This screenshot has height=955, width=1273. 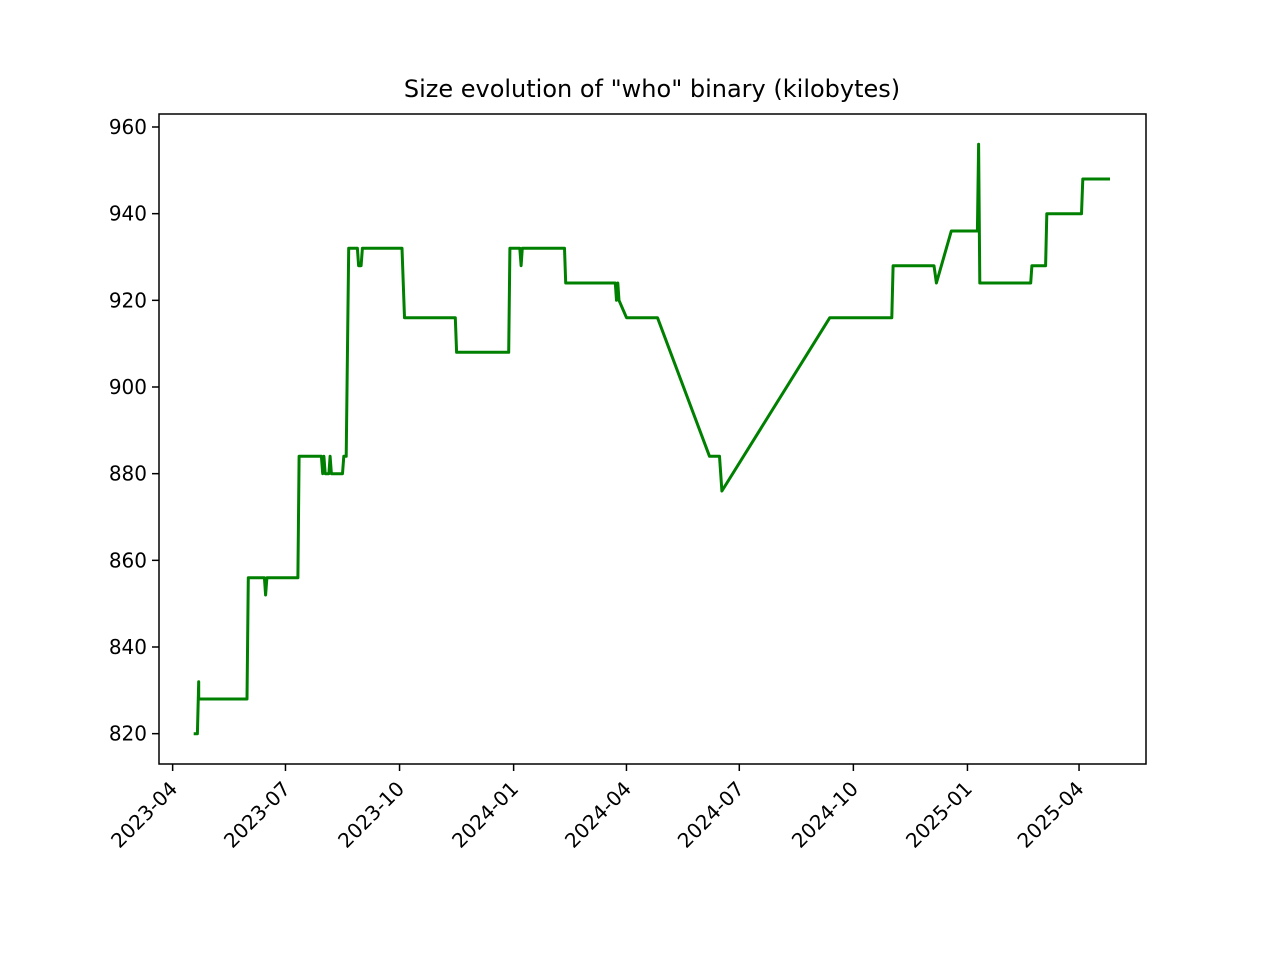 What do you see at coordinates (128, 127) in the screenshot?
I see `y-tick-label: 960` at bounding box center [128, 127].